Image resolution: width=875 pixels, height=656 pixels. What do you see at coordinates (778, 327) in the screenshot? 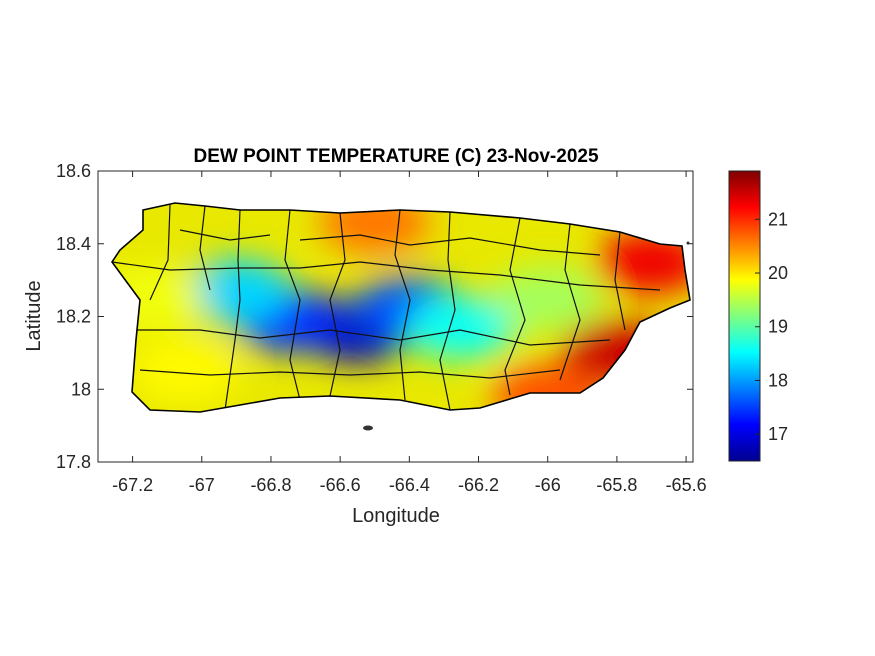
I see `colorbar-tick-label: 19` at bounding box center [778, 327].